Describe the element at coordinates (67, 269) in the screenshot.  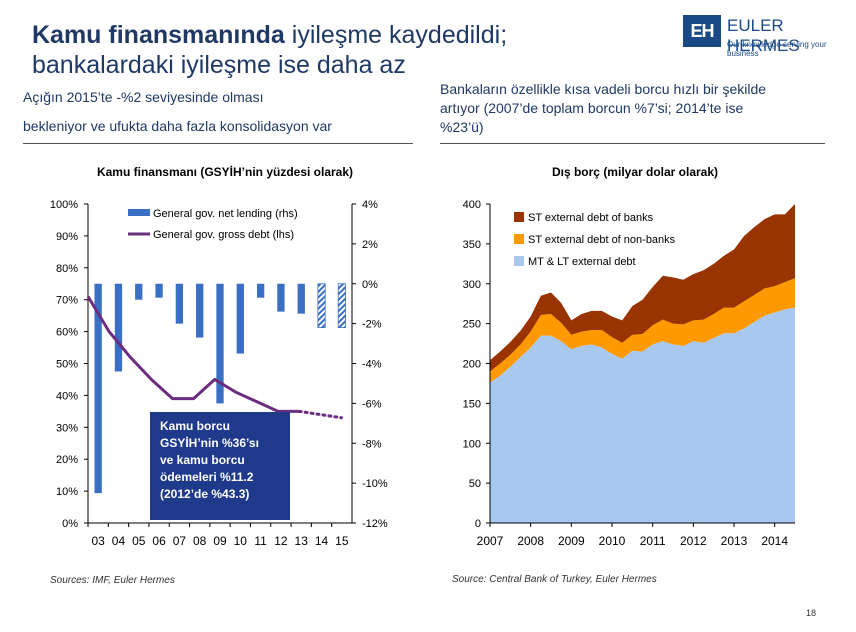
I see `left-tick-label: 80%` at that location.